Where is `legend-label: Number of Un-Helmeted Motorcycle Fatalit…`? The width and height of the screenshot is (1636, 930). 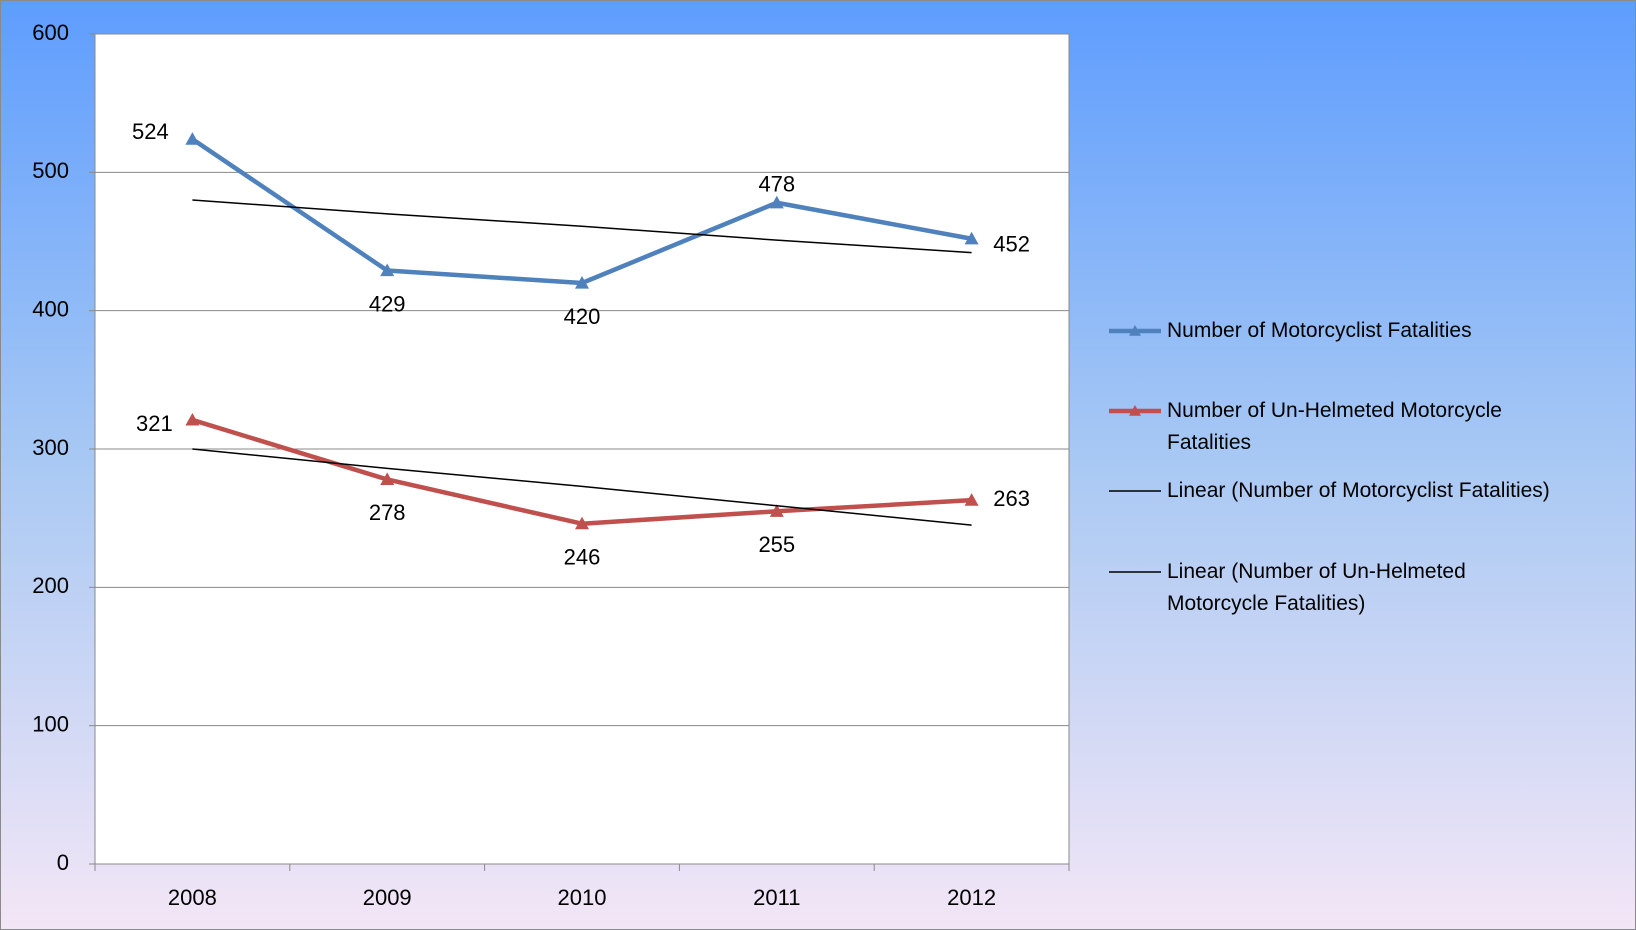
legend-label: Number of Un-Helmeted Motorcycle Fatalit… is located at coordinates (1334, 426).